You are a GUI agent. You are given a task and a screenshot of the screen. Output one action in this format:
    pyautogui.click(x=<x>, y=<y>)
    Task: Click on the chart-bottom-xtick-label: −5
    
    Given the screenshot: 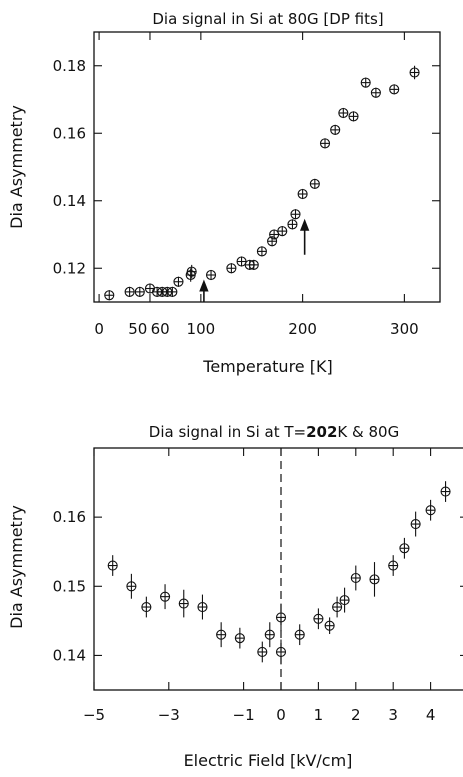 What is the action you would take?
    pyautogui.click(x=94, y=715)
    